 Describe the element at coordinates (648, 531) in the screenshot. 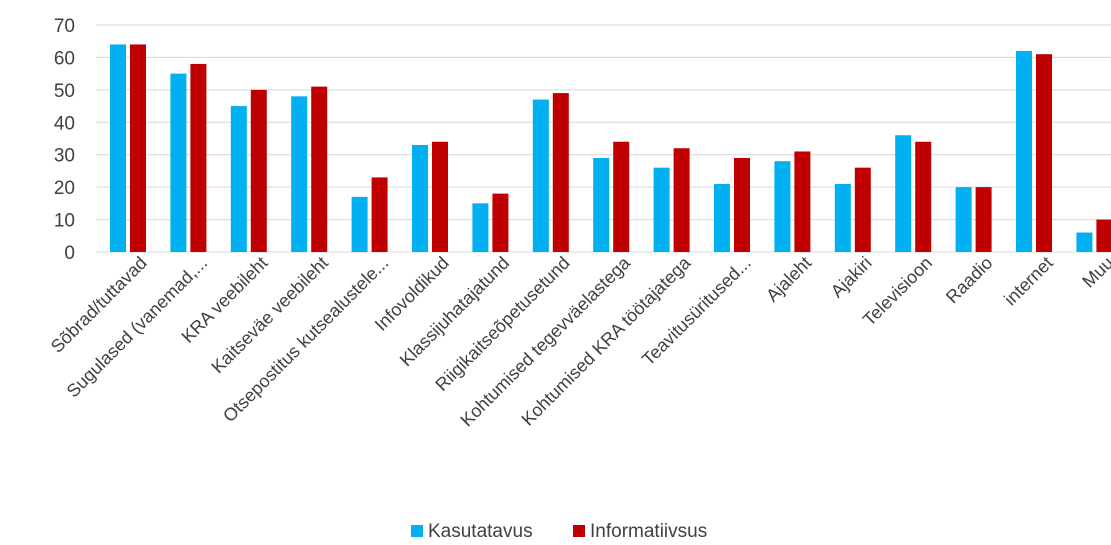

I see `legend-label: Informatiivsus` at that location.